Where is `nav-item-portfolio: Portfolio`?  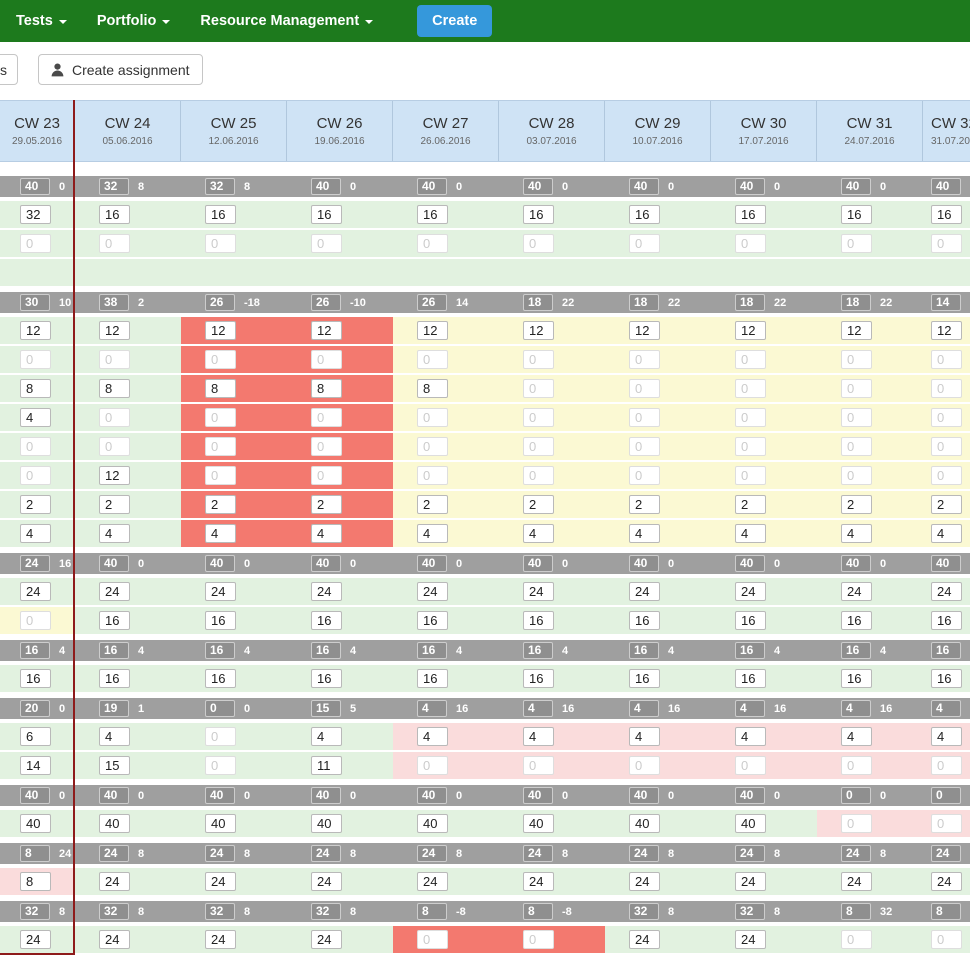 nav-item-portfolio: Portfolio is located at coordinates (134, 21).